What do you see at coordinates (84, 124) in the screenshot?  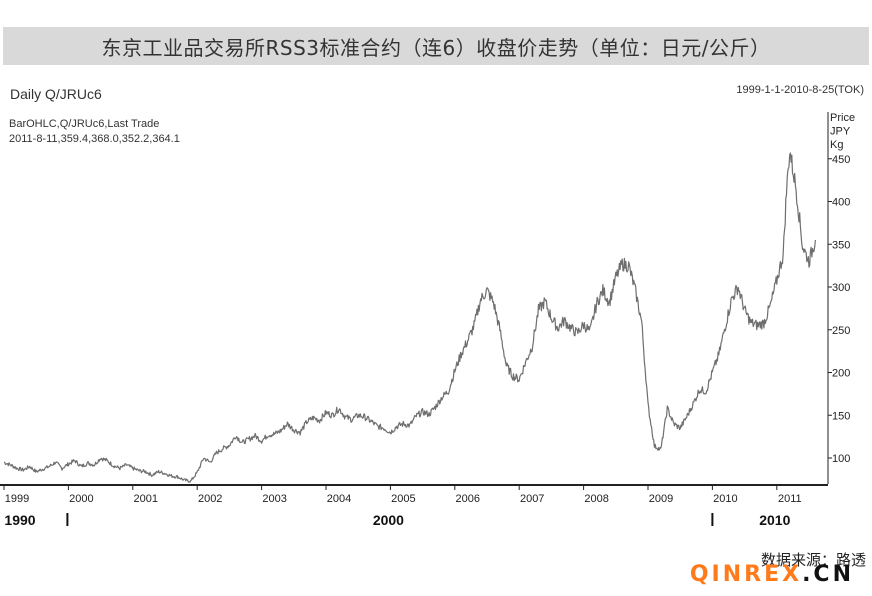 I see `series-info-line1: BarOHLC,Q/JRUc6,Last Trade` at bounding box center [84, 124].